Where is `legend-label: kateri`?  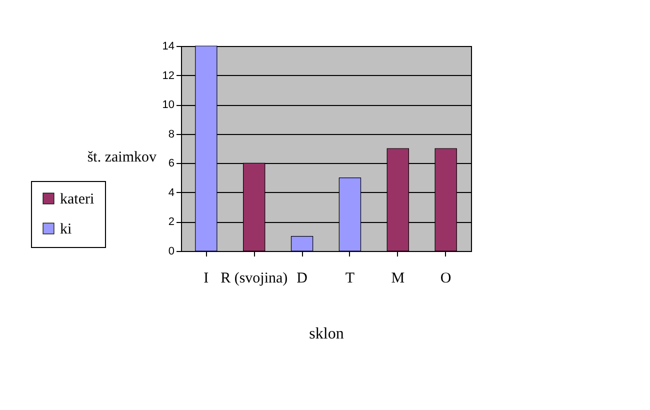
legend-label: kateri is located at coordinates (77, 200).